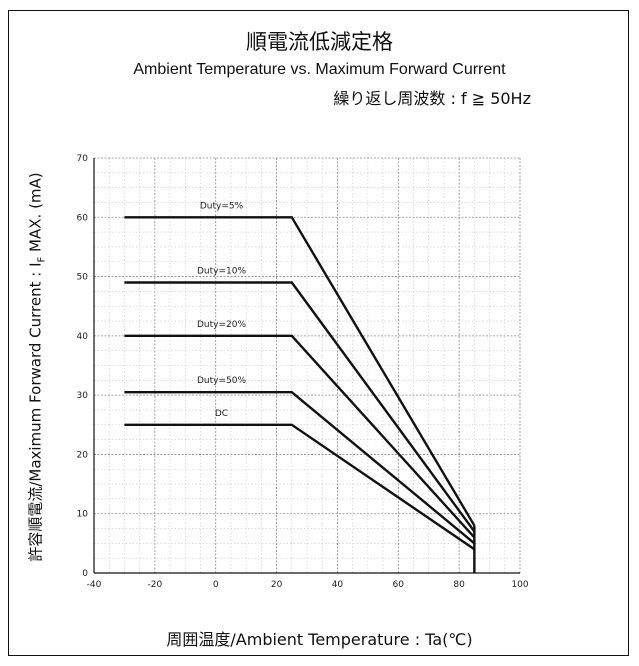 The width and height of the screenshot is (639, 666). Describe the element at coordinates (85, 574) in the screenshot. I see `y-tick-label: 0` at that location.